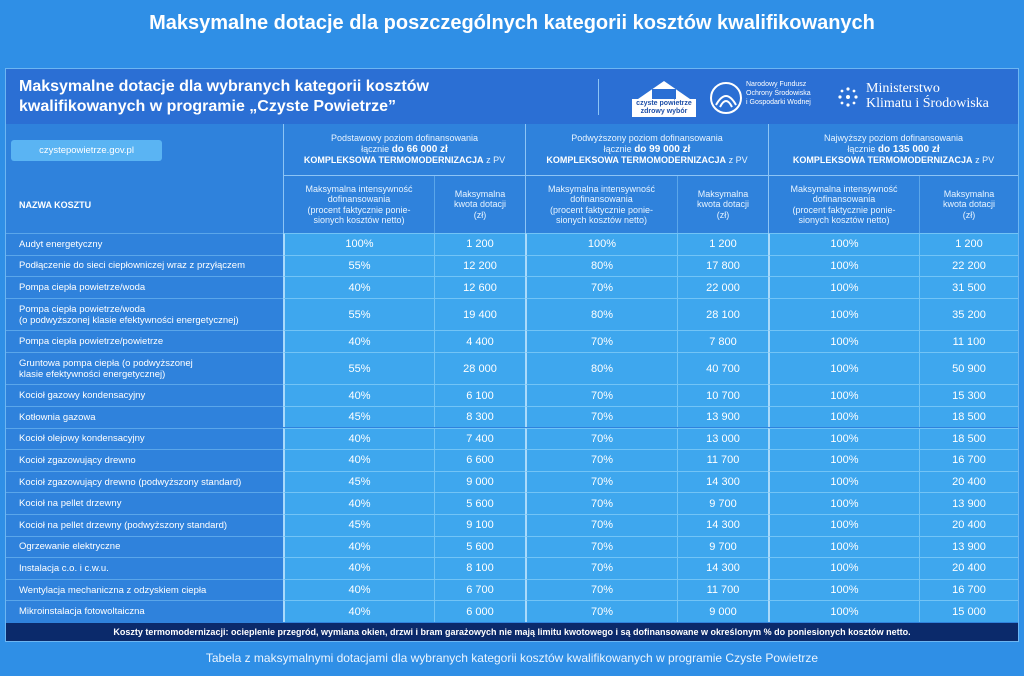  What do you see at coordinates (479, 341) in the screenshot?
I see `data-cell: 4 400` at bounding box center [479, 341].